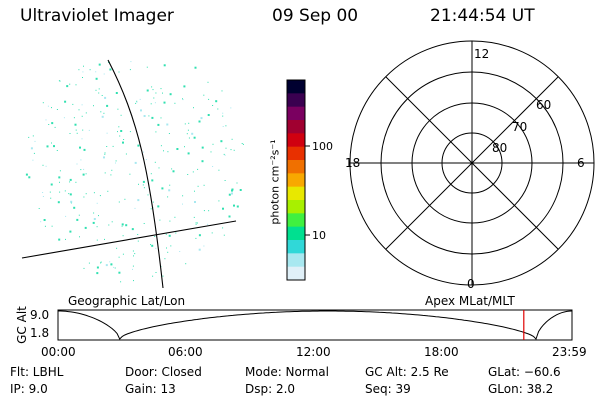 This screenshot has width=600, height=400. I want to click on timeline-frame, so click(315, 325).